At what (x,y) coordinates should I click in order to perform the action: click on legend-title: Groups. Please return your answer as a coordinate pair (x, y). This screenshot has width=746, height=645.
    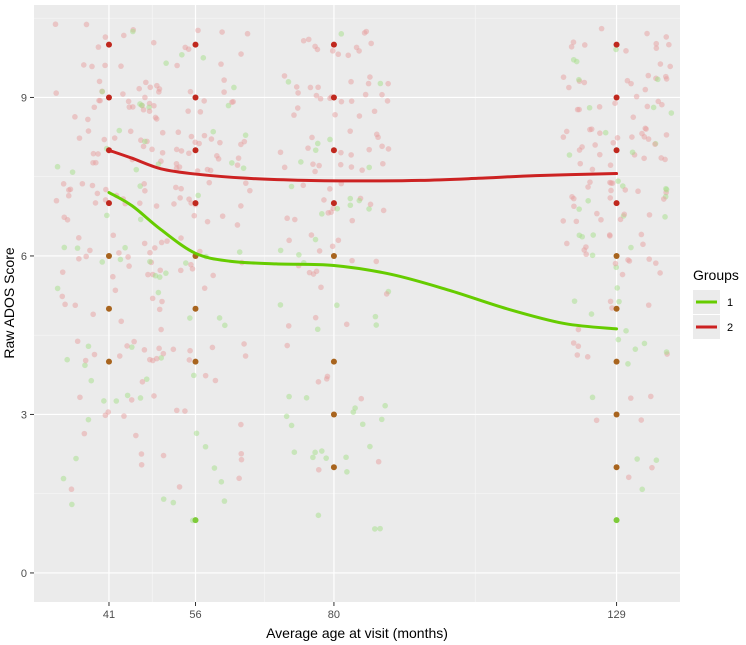
    Looking at the image, I should click on (716, 275).